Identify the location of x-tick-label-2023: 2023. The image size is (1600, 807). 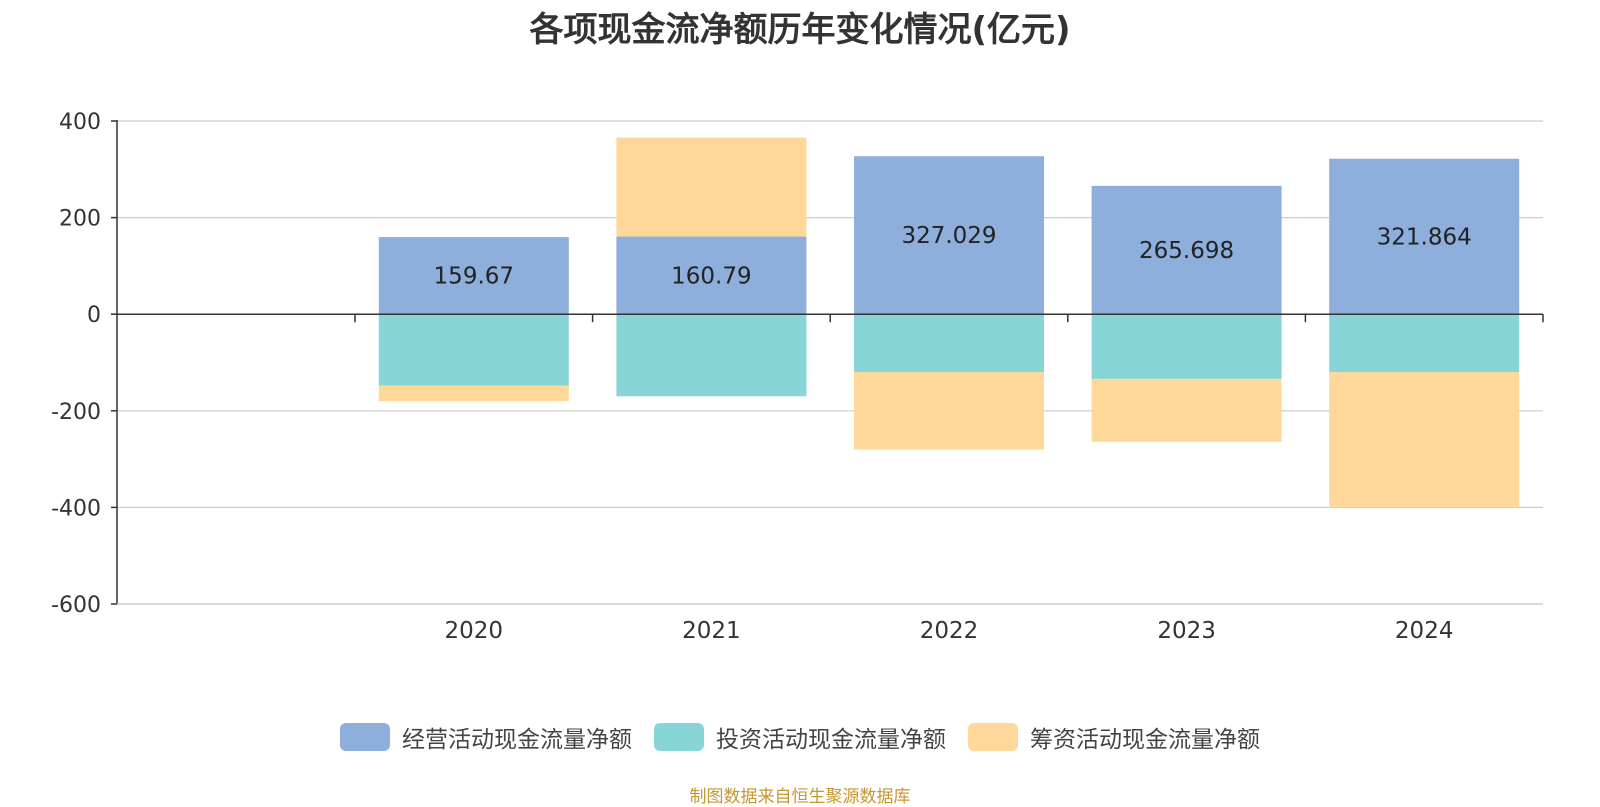
(1186, 631).